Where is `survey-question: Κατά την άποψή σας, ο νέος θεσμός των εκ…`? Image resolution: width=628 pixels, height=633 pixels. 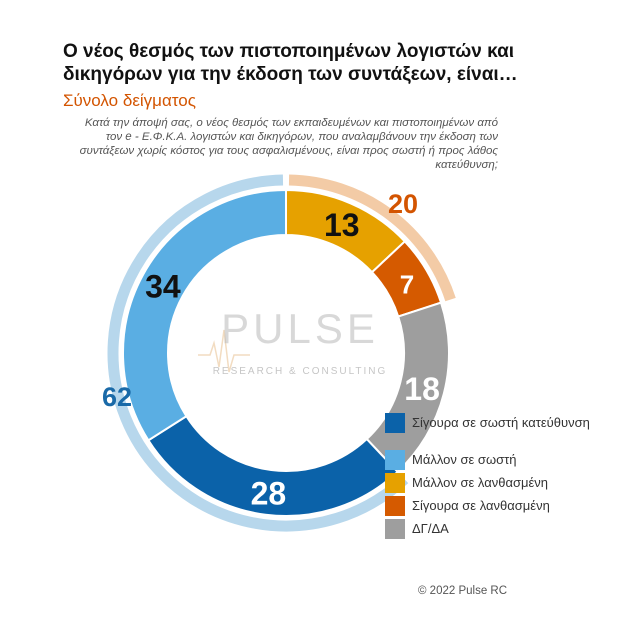 survey-question: Κατά την άποψή σας, ο νέος θεσμός των εκ… is located at coordinates (288, 144).